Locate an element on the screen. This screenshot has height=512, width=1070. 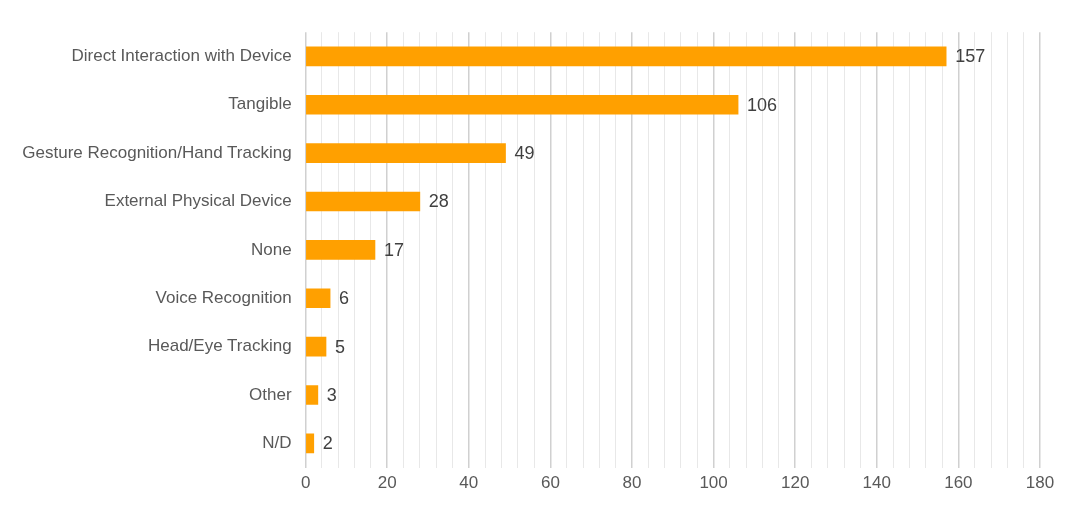
y-tick-label: None is located at coordinates (271, 249).